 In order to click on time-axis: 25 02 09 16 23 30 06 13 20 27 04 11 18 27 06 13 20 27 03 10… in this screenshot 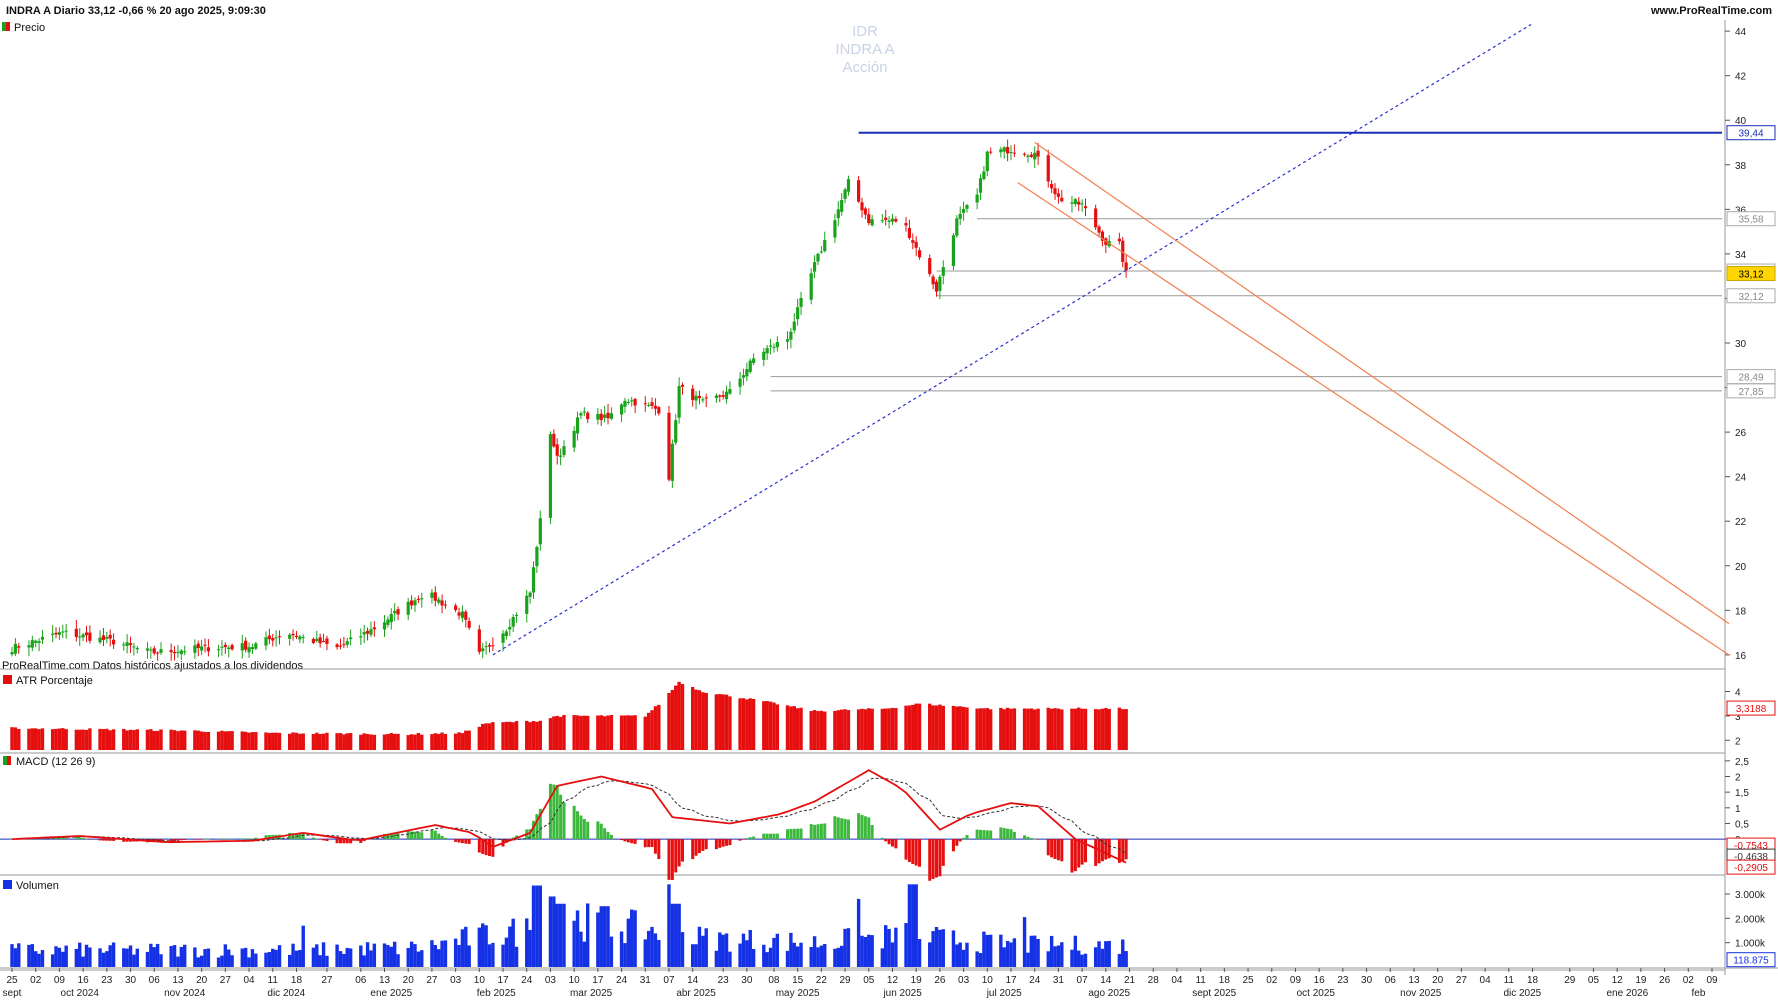, I will do `click(860, 983)`.